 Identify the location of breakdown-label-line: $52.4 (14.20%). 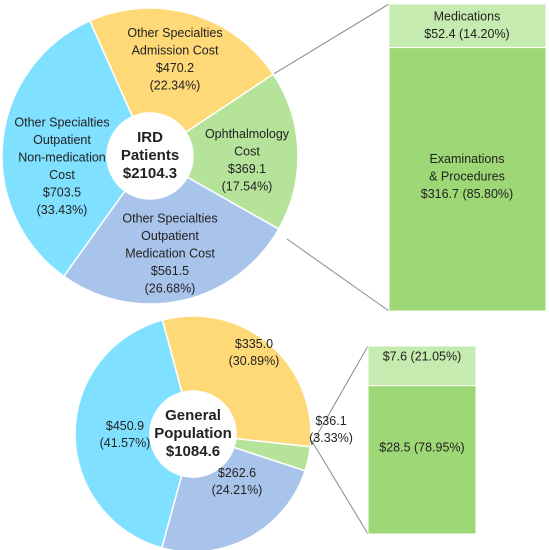
(466, 34).